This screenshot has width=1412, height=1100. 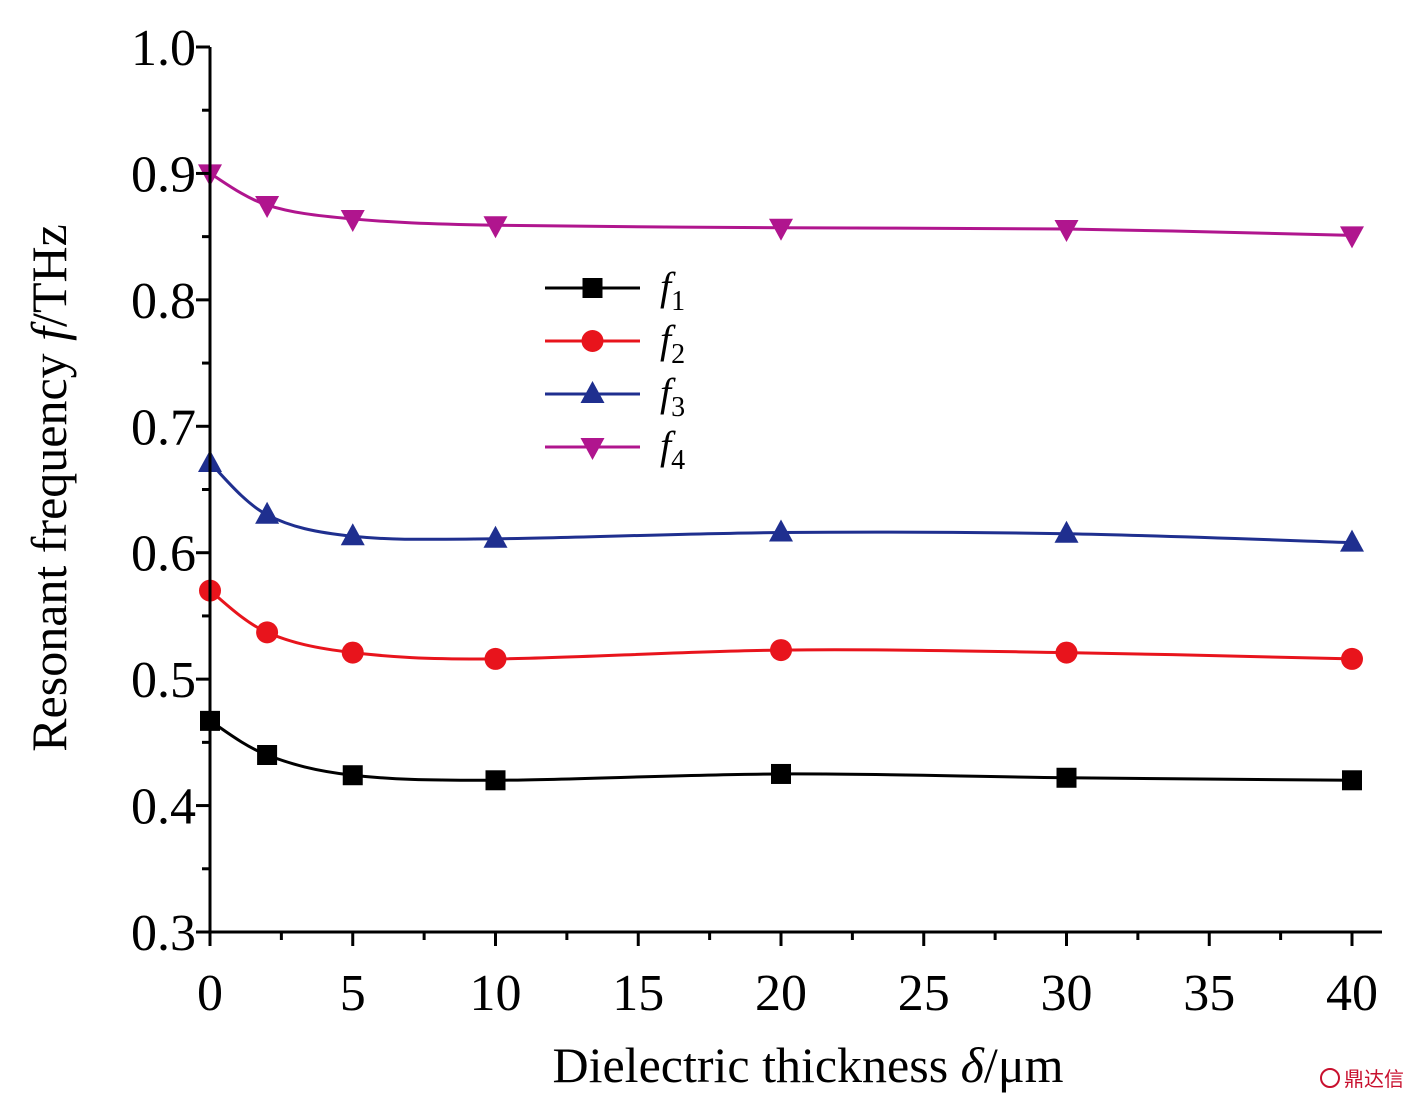 I want to click on x-tick-label: 10, so click(x=496, y=993).